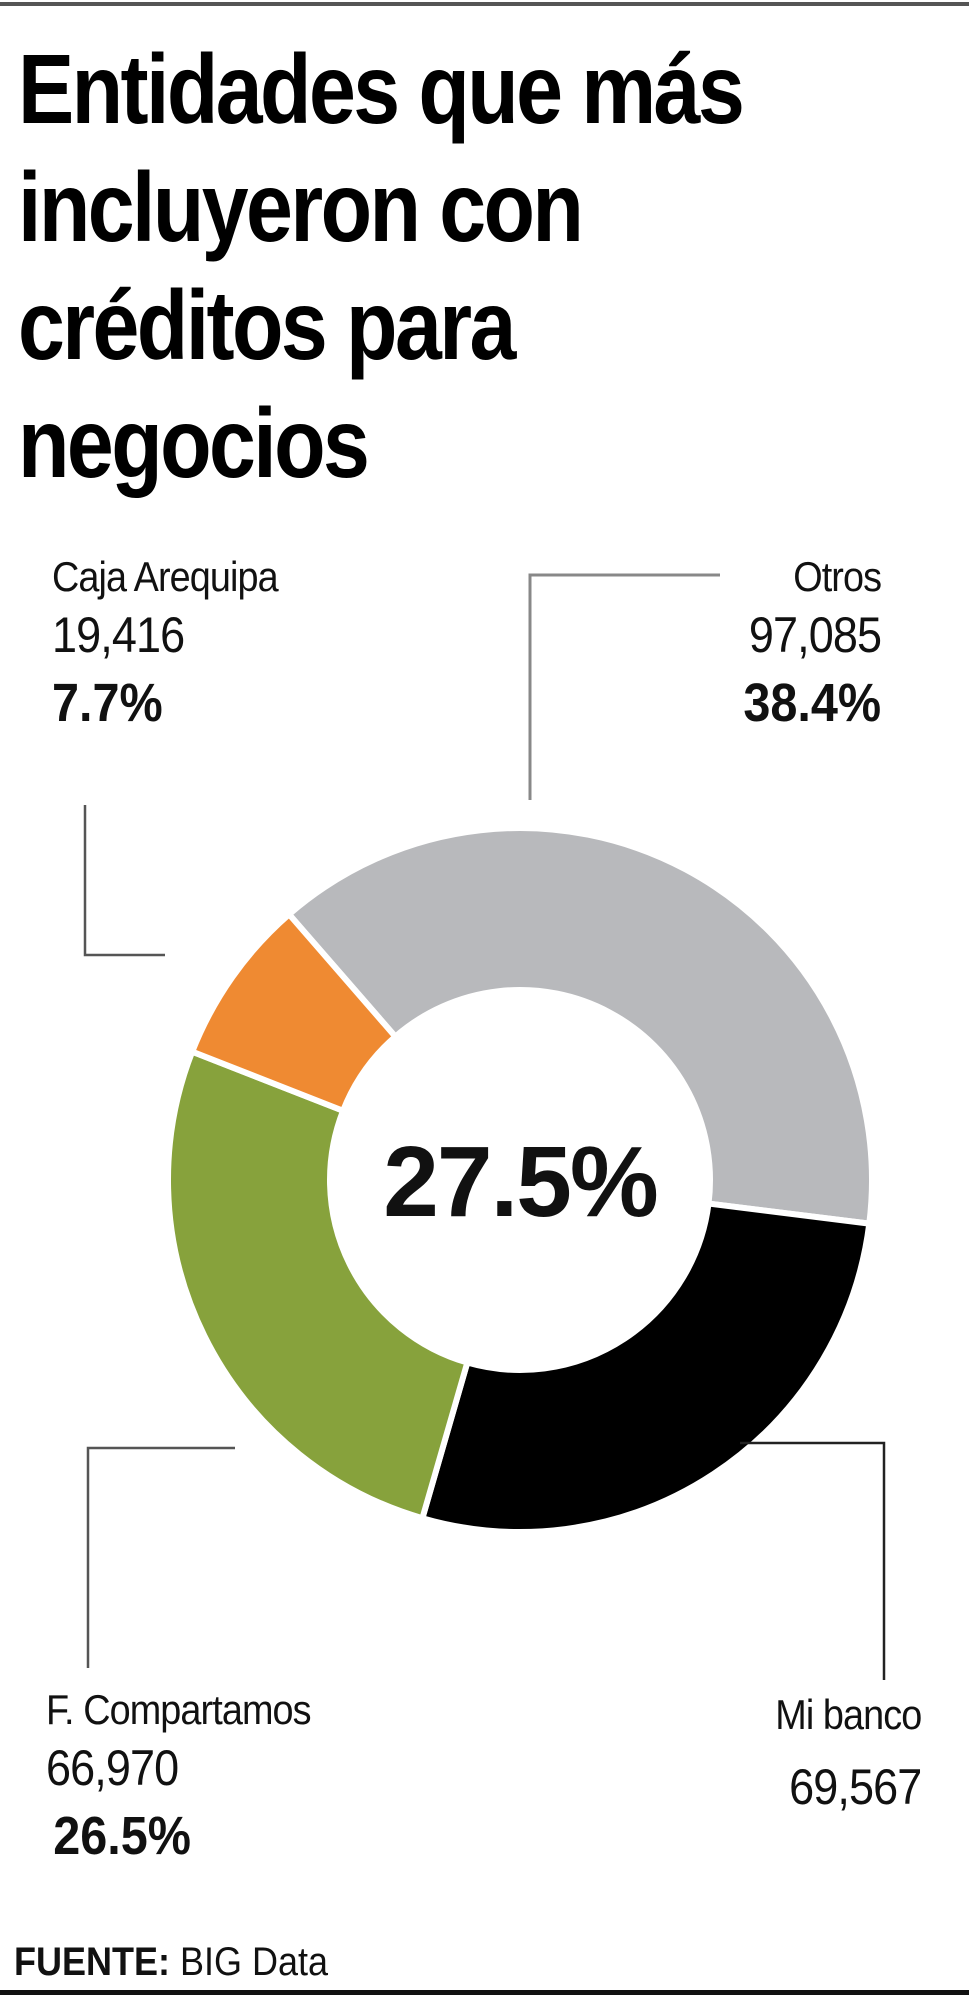 This screenshot has width=969, height=2000. Describe the element at coordinates (194, 443) in the screenshot. I see `title-line-4: negocios` at that location.